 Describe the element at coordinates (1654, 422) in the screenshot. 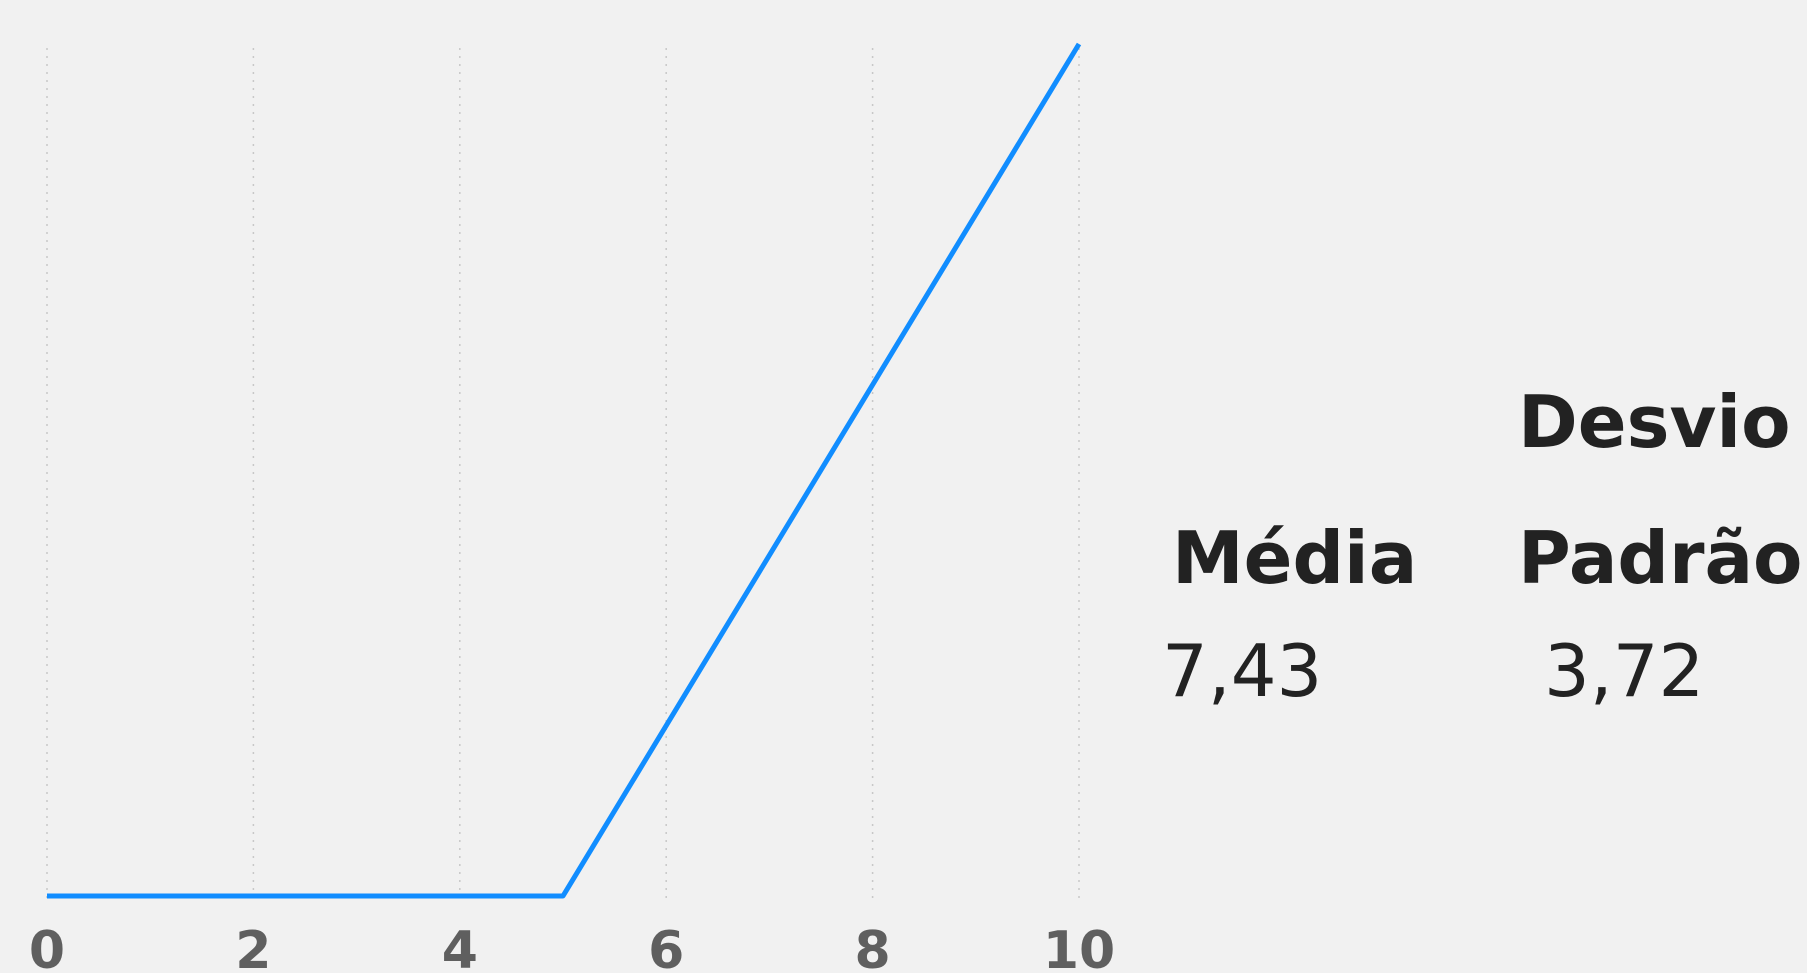

I see `kpi-desvio-label-line1: Desvio` at that location.